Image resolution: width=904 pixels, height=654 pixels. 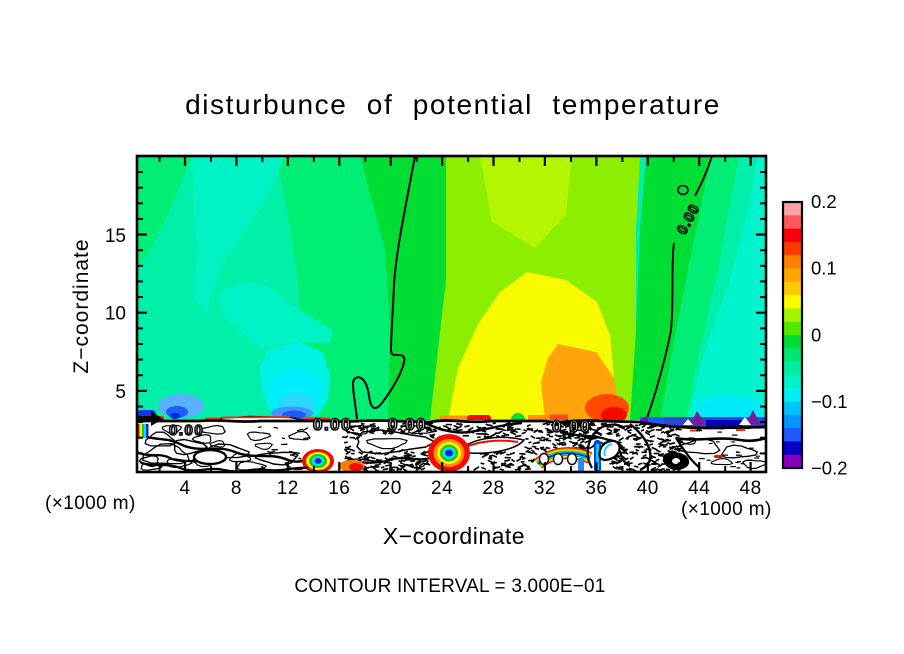 What do you see at coordinates (184, 488) in the screenshot?
I see `svg-text: 4` at bounding box center [184, 488].